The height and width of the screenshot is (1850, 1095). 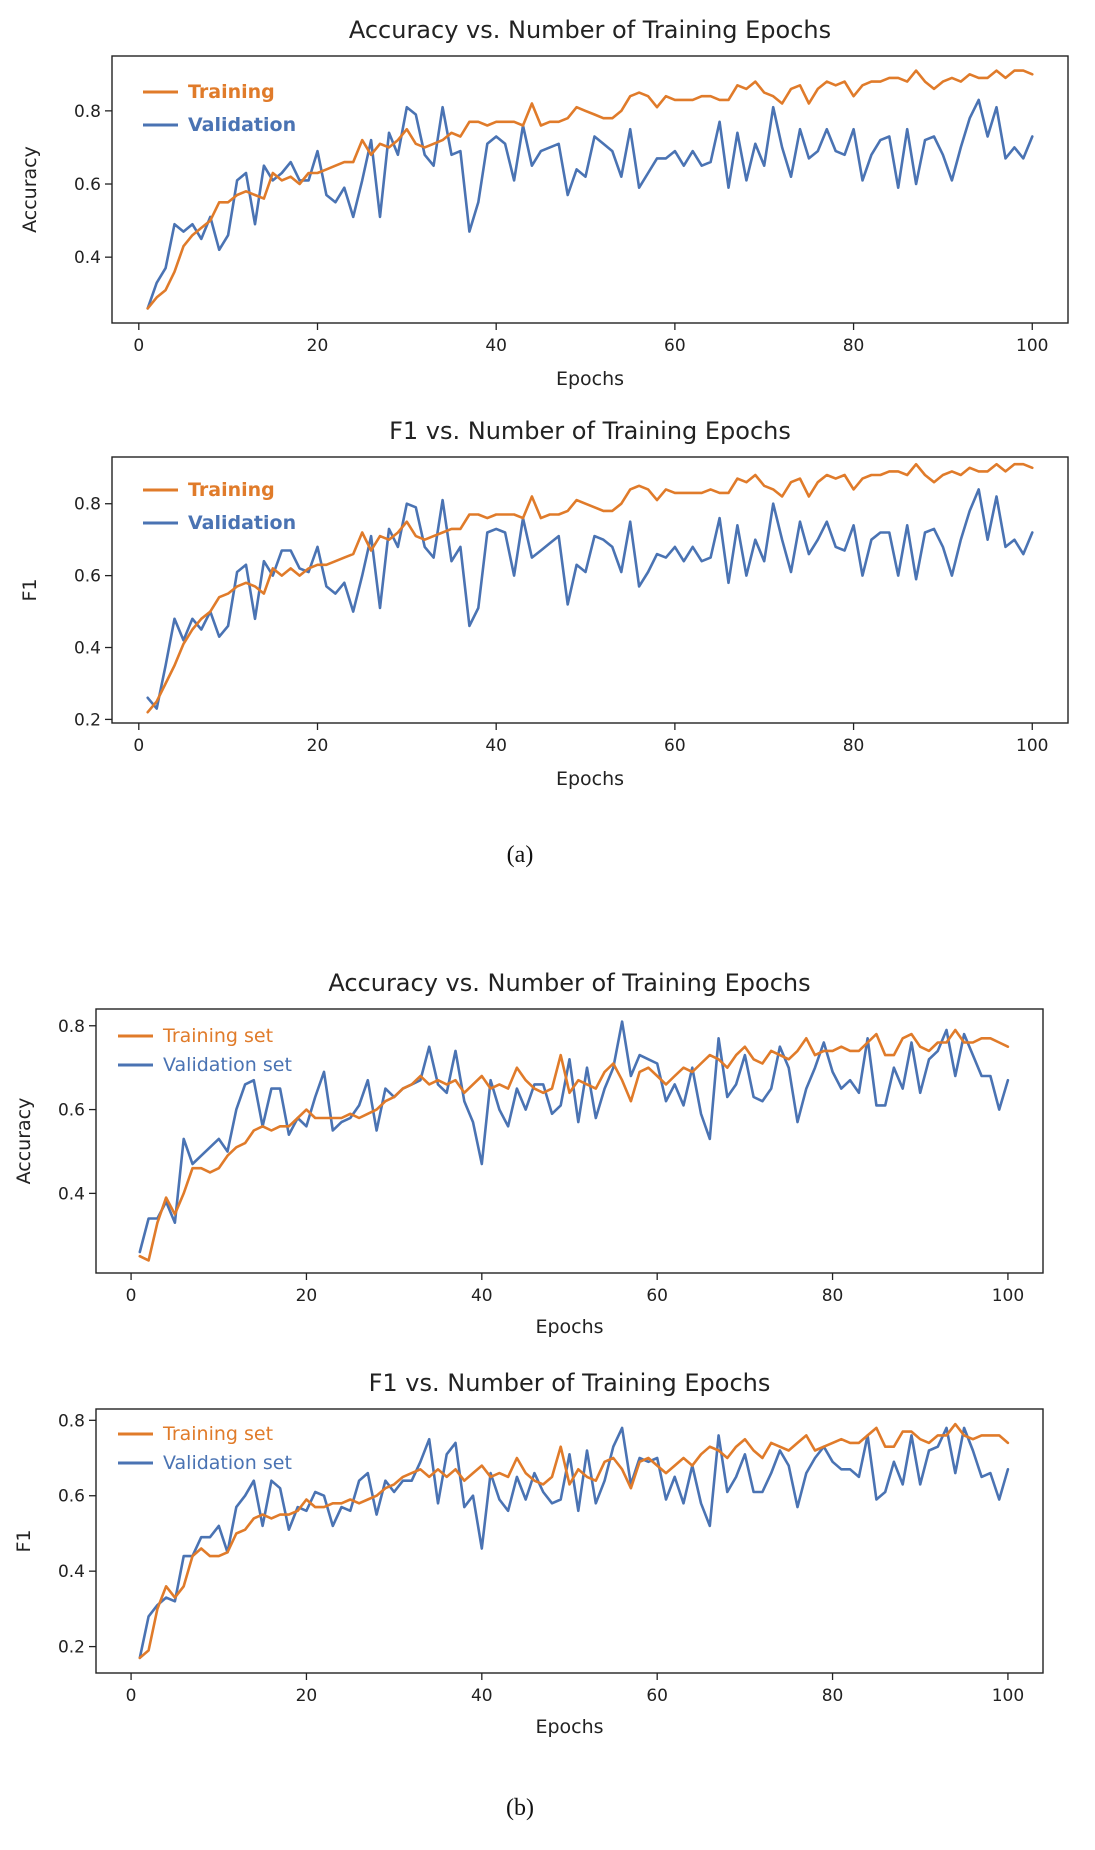 What do you see at coordinates (520, 1808) in the screenshot?
I see `caption-b: (b)` at bounding box center [520, 1808].